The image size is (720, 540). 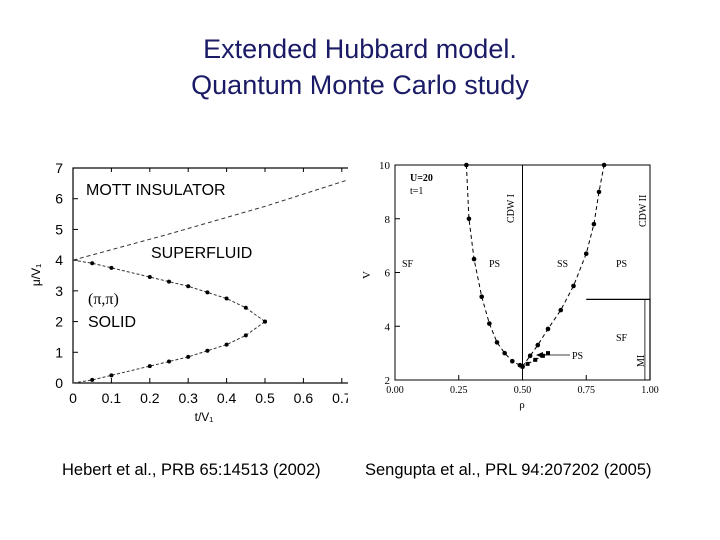 I want to click on region-label-mi: MI, so click(x=641, y=361).